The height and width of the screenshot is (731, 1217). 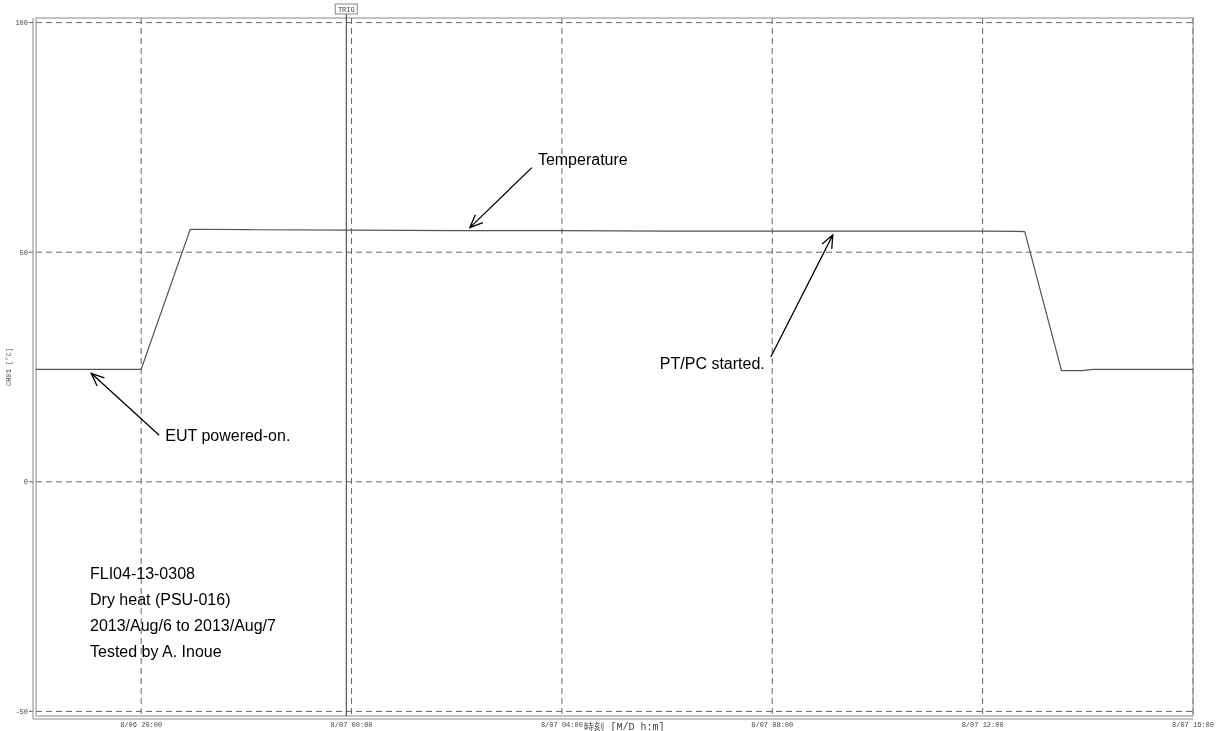 I want to click on annotation: Tested by A. Inoue, so click(x=156, y=651).